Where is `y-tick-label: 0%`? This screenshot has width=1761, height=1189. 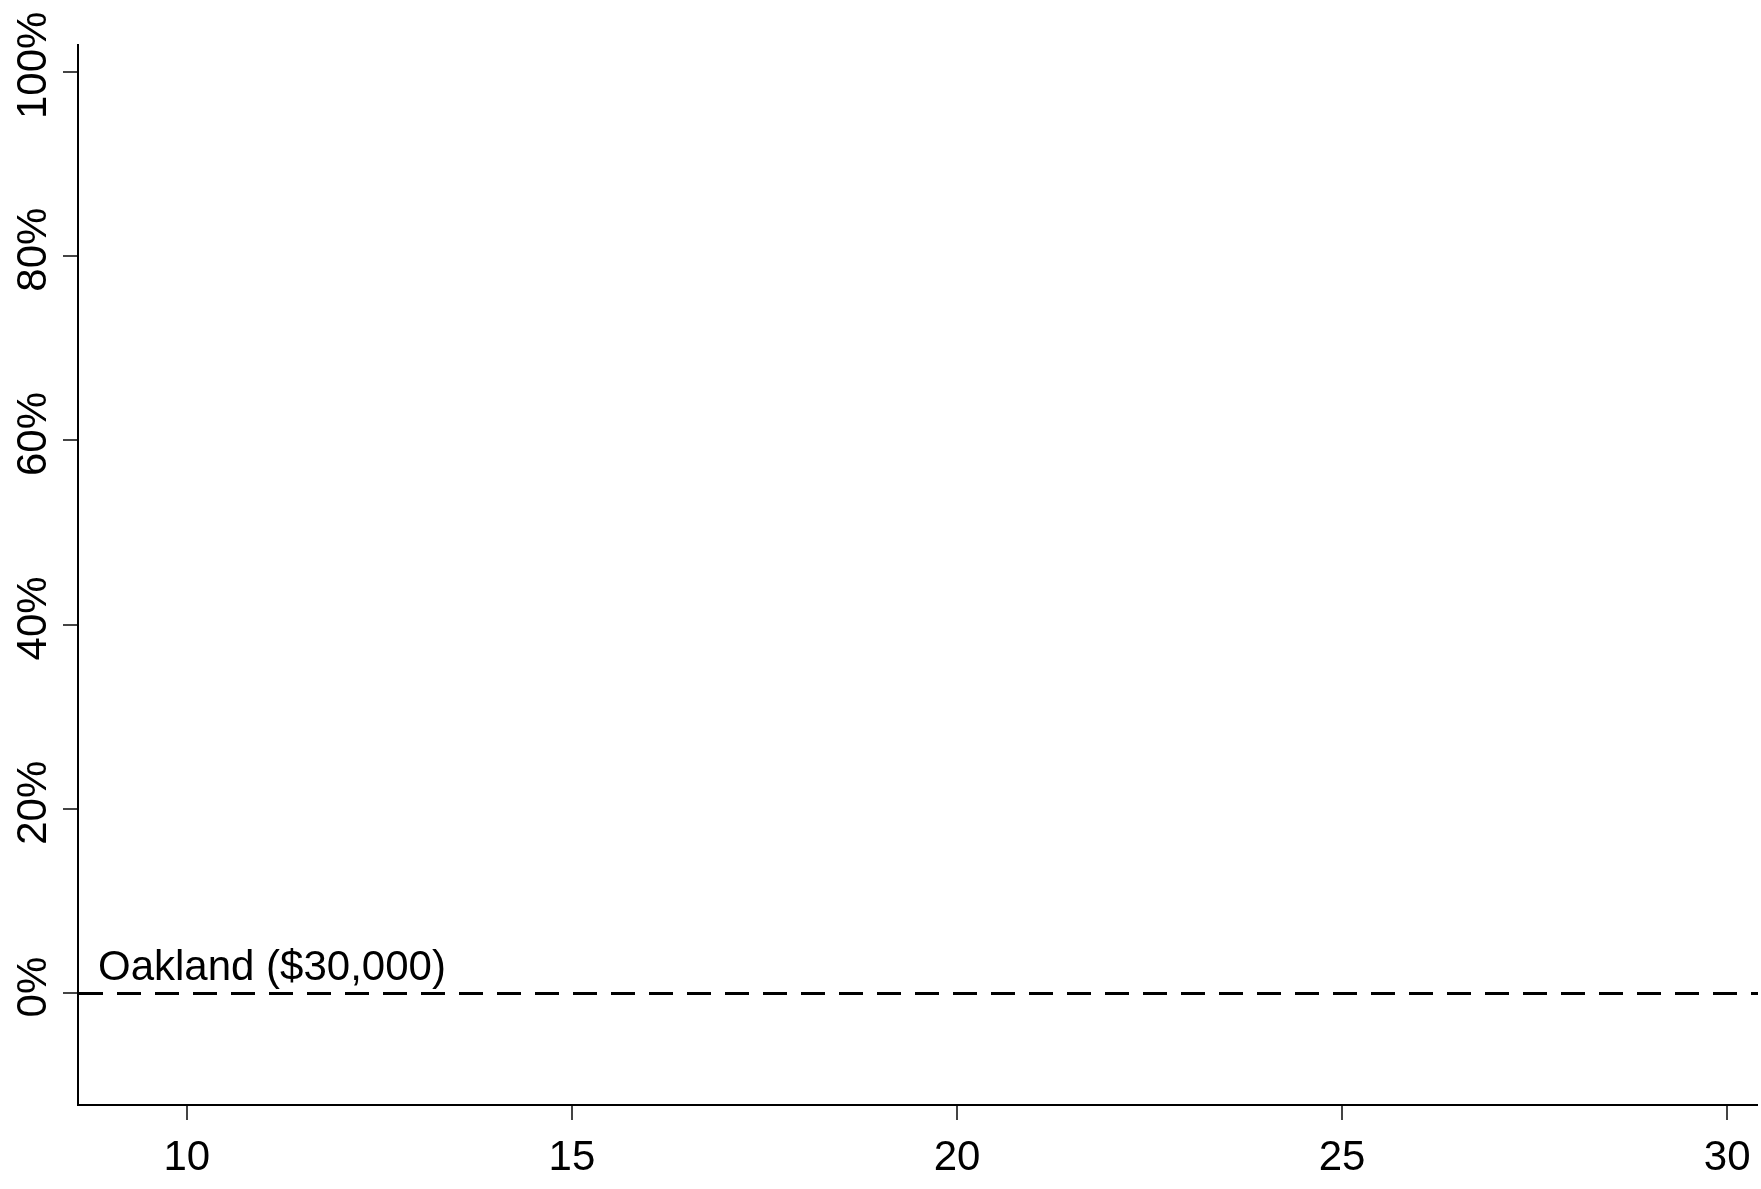
y-tick-label: 0% is located at coordinates (32, 987).